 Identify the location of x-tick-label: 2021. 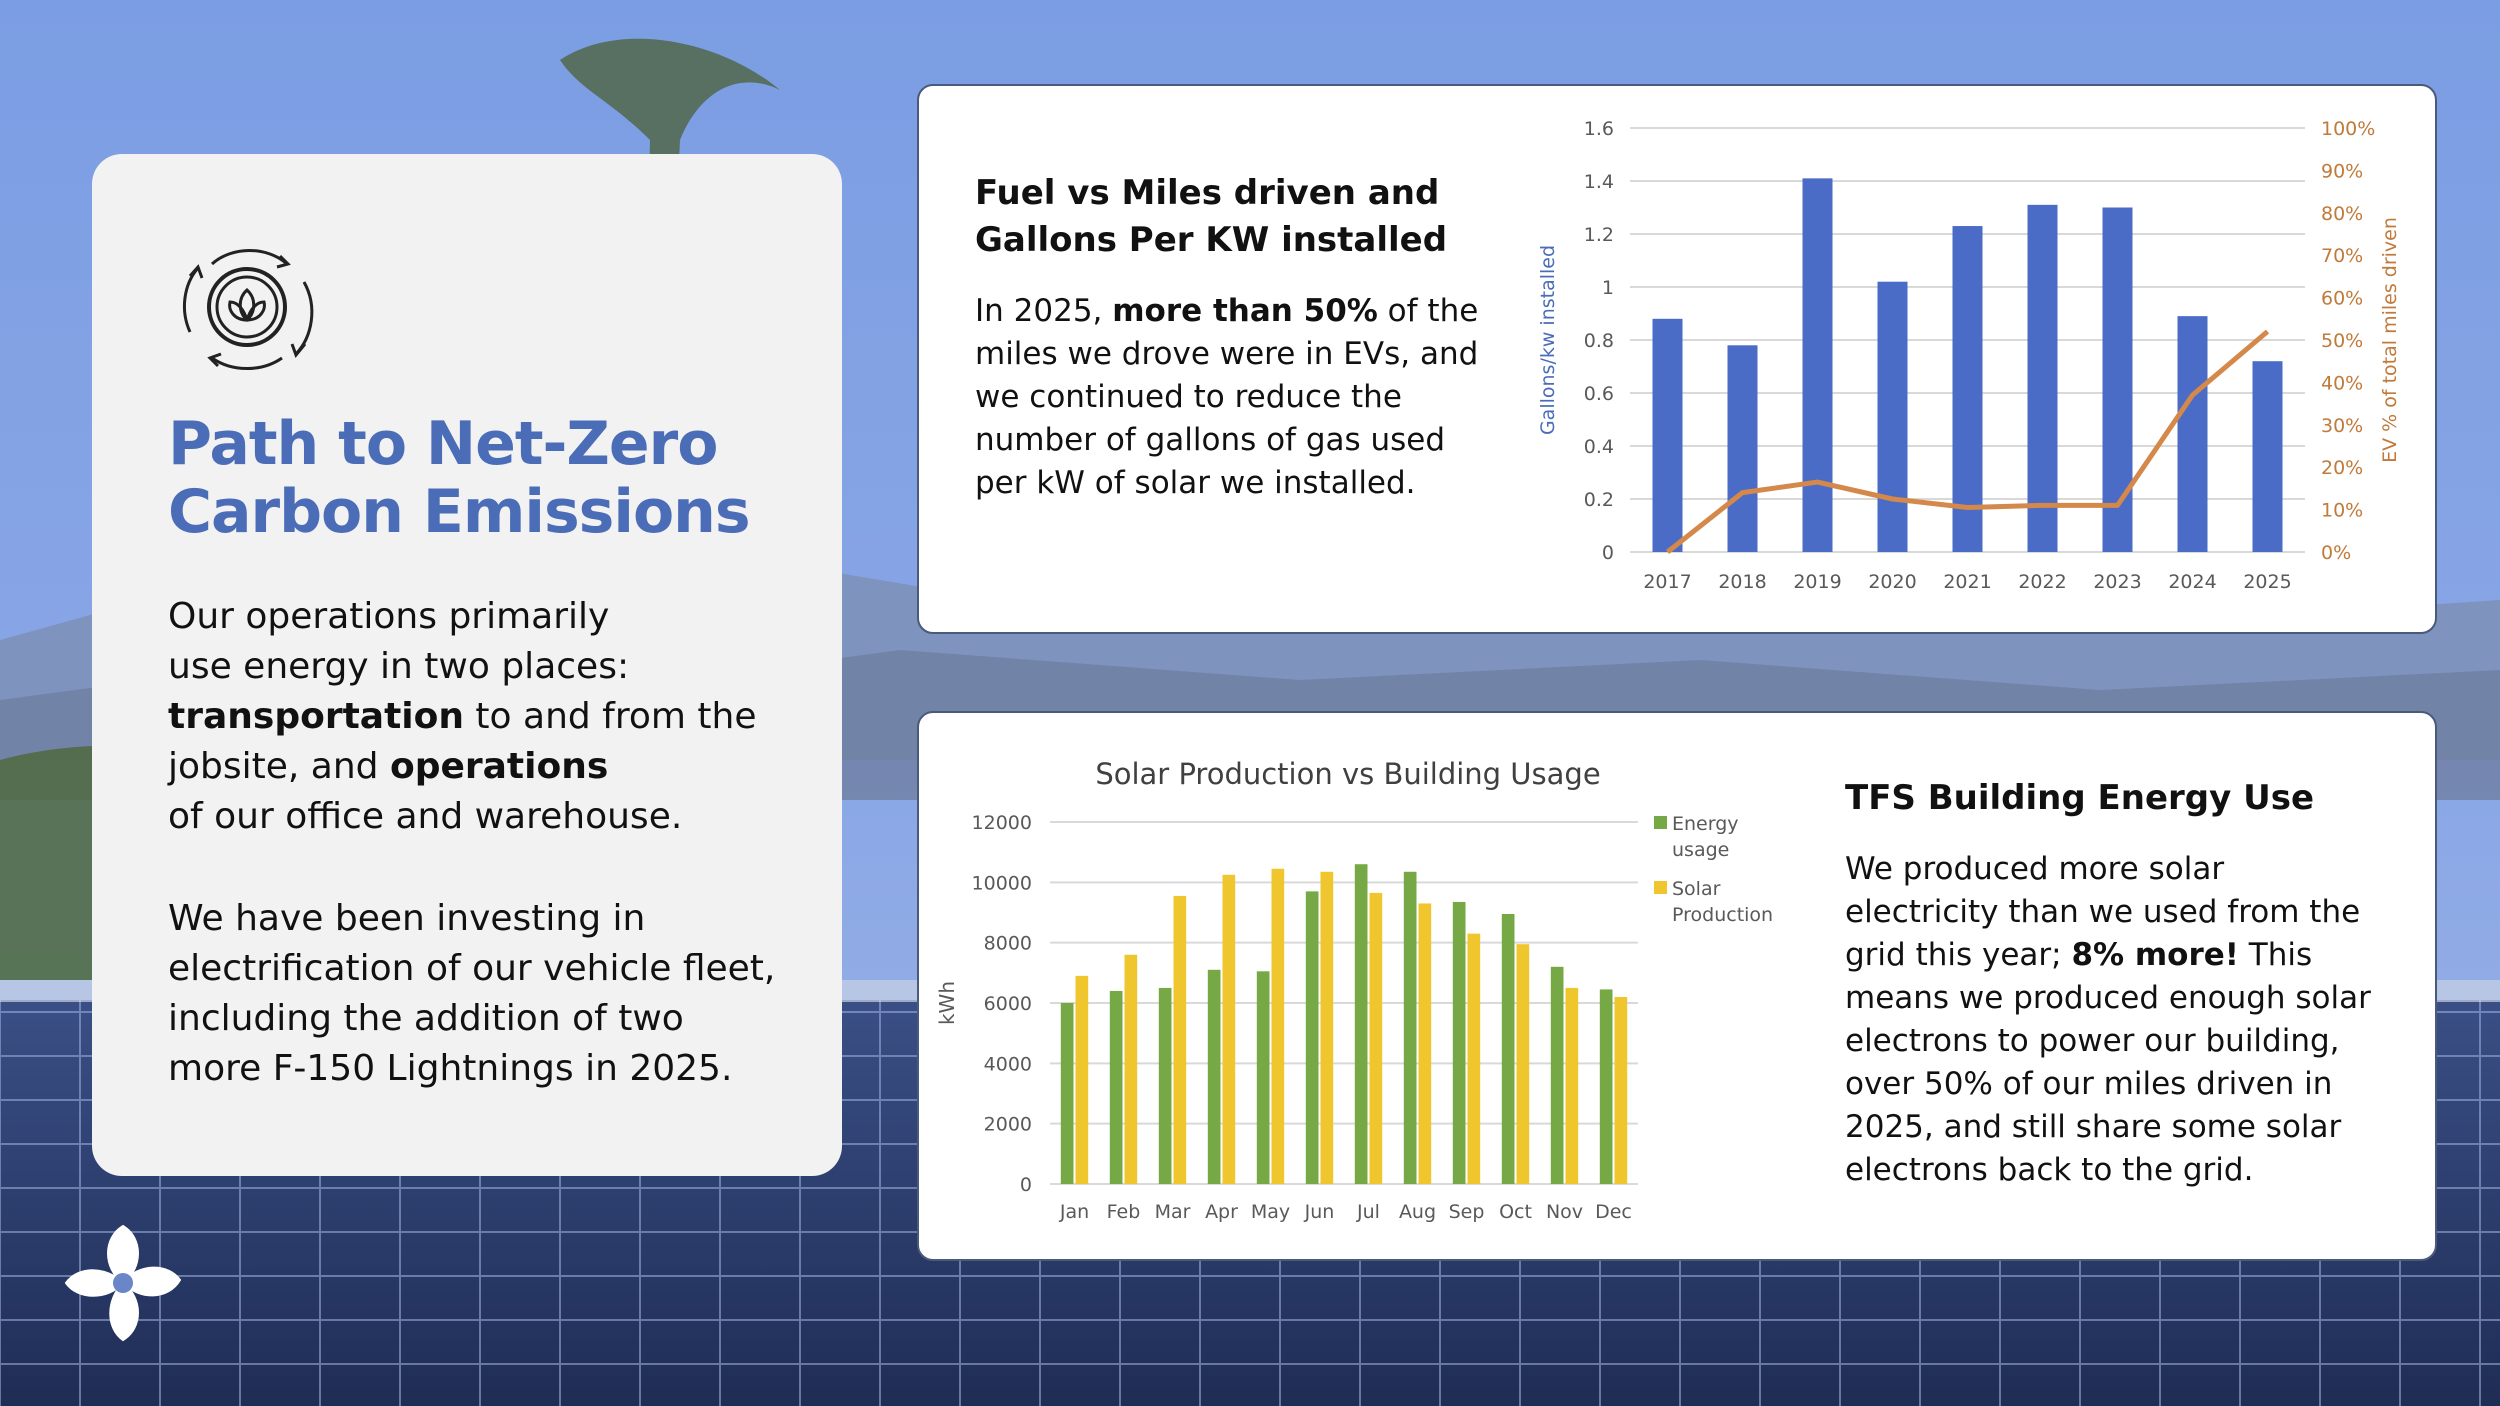
(1967, 582).